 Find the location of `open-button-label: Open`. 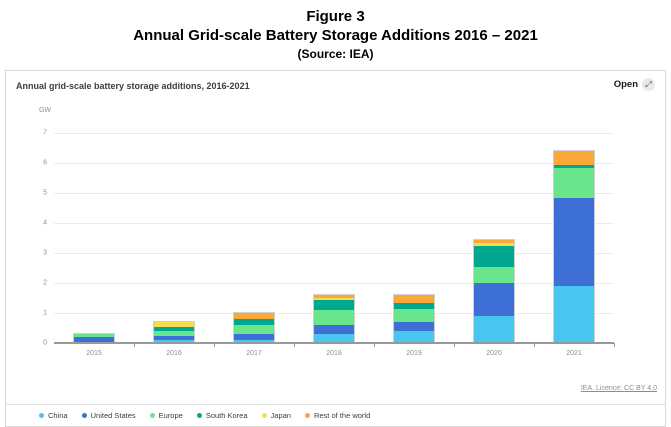

open-button-label: Open is located at coordinates (625, 84).